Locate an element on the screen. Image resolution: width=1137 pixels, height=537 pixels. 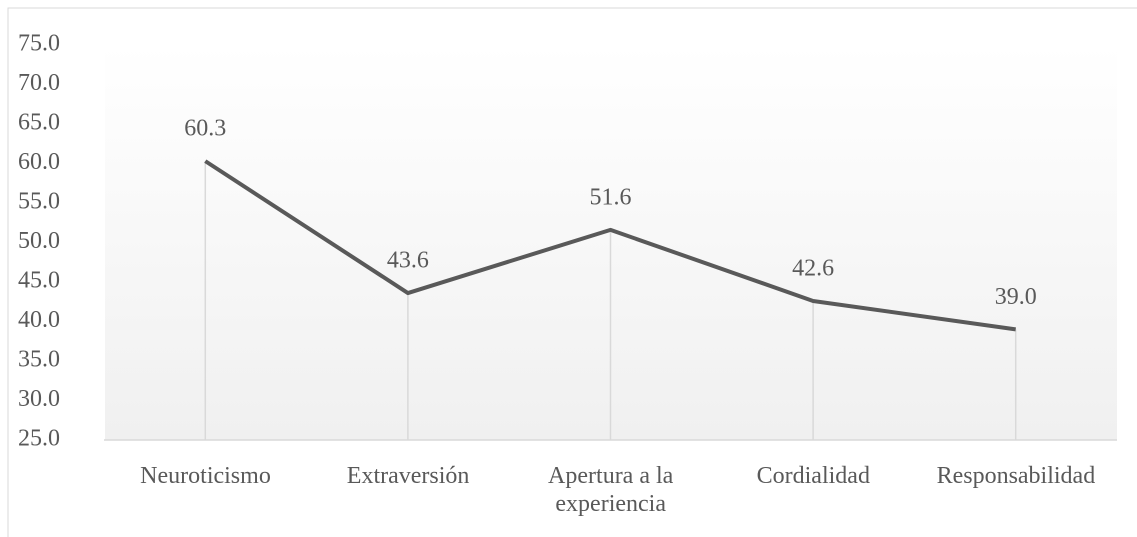
y-tick-label: 25.0 is located at coordinates (39, 439).